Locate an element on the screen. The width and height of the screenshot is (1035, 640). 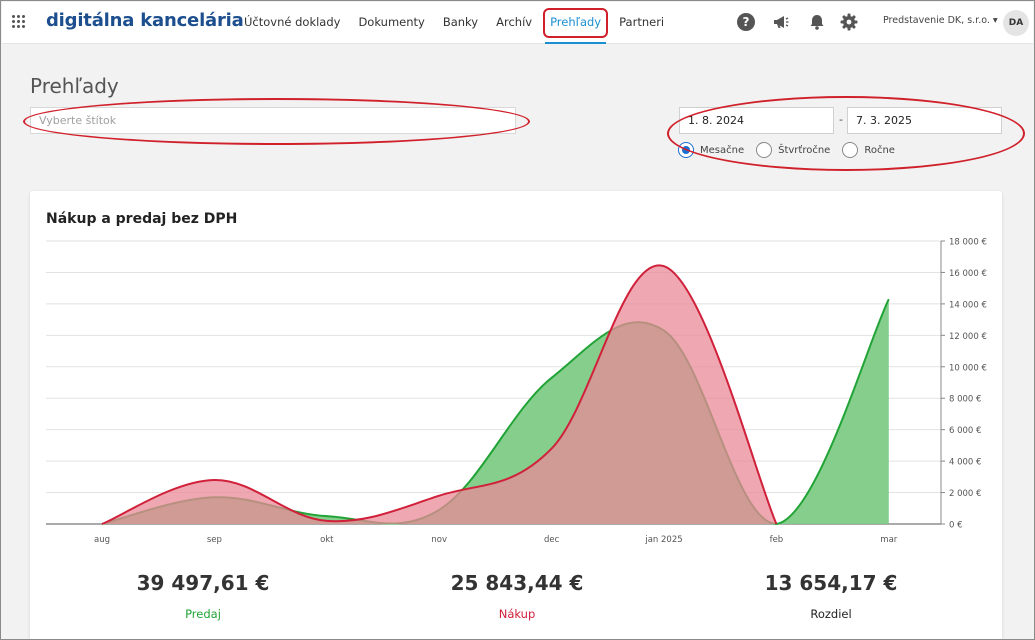
nav-dokumenty: Dokumenty is located at coordinates (391, 22).